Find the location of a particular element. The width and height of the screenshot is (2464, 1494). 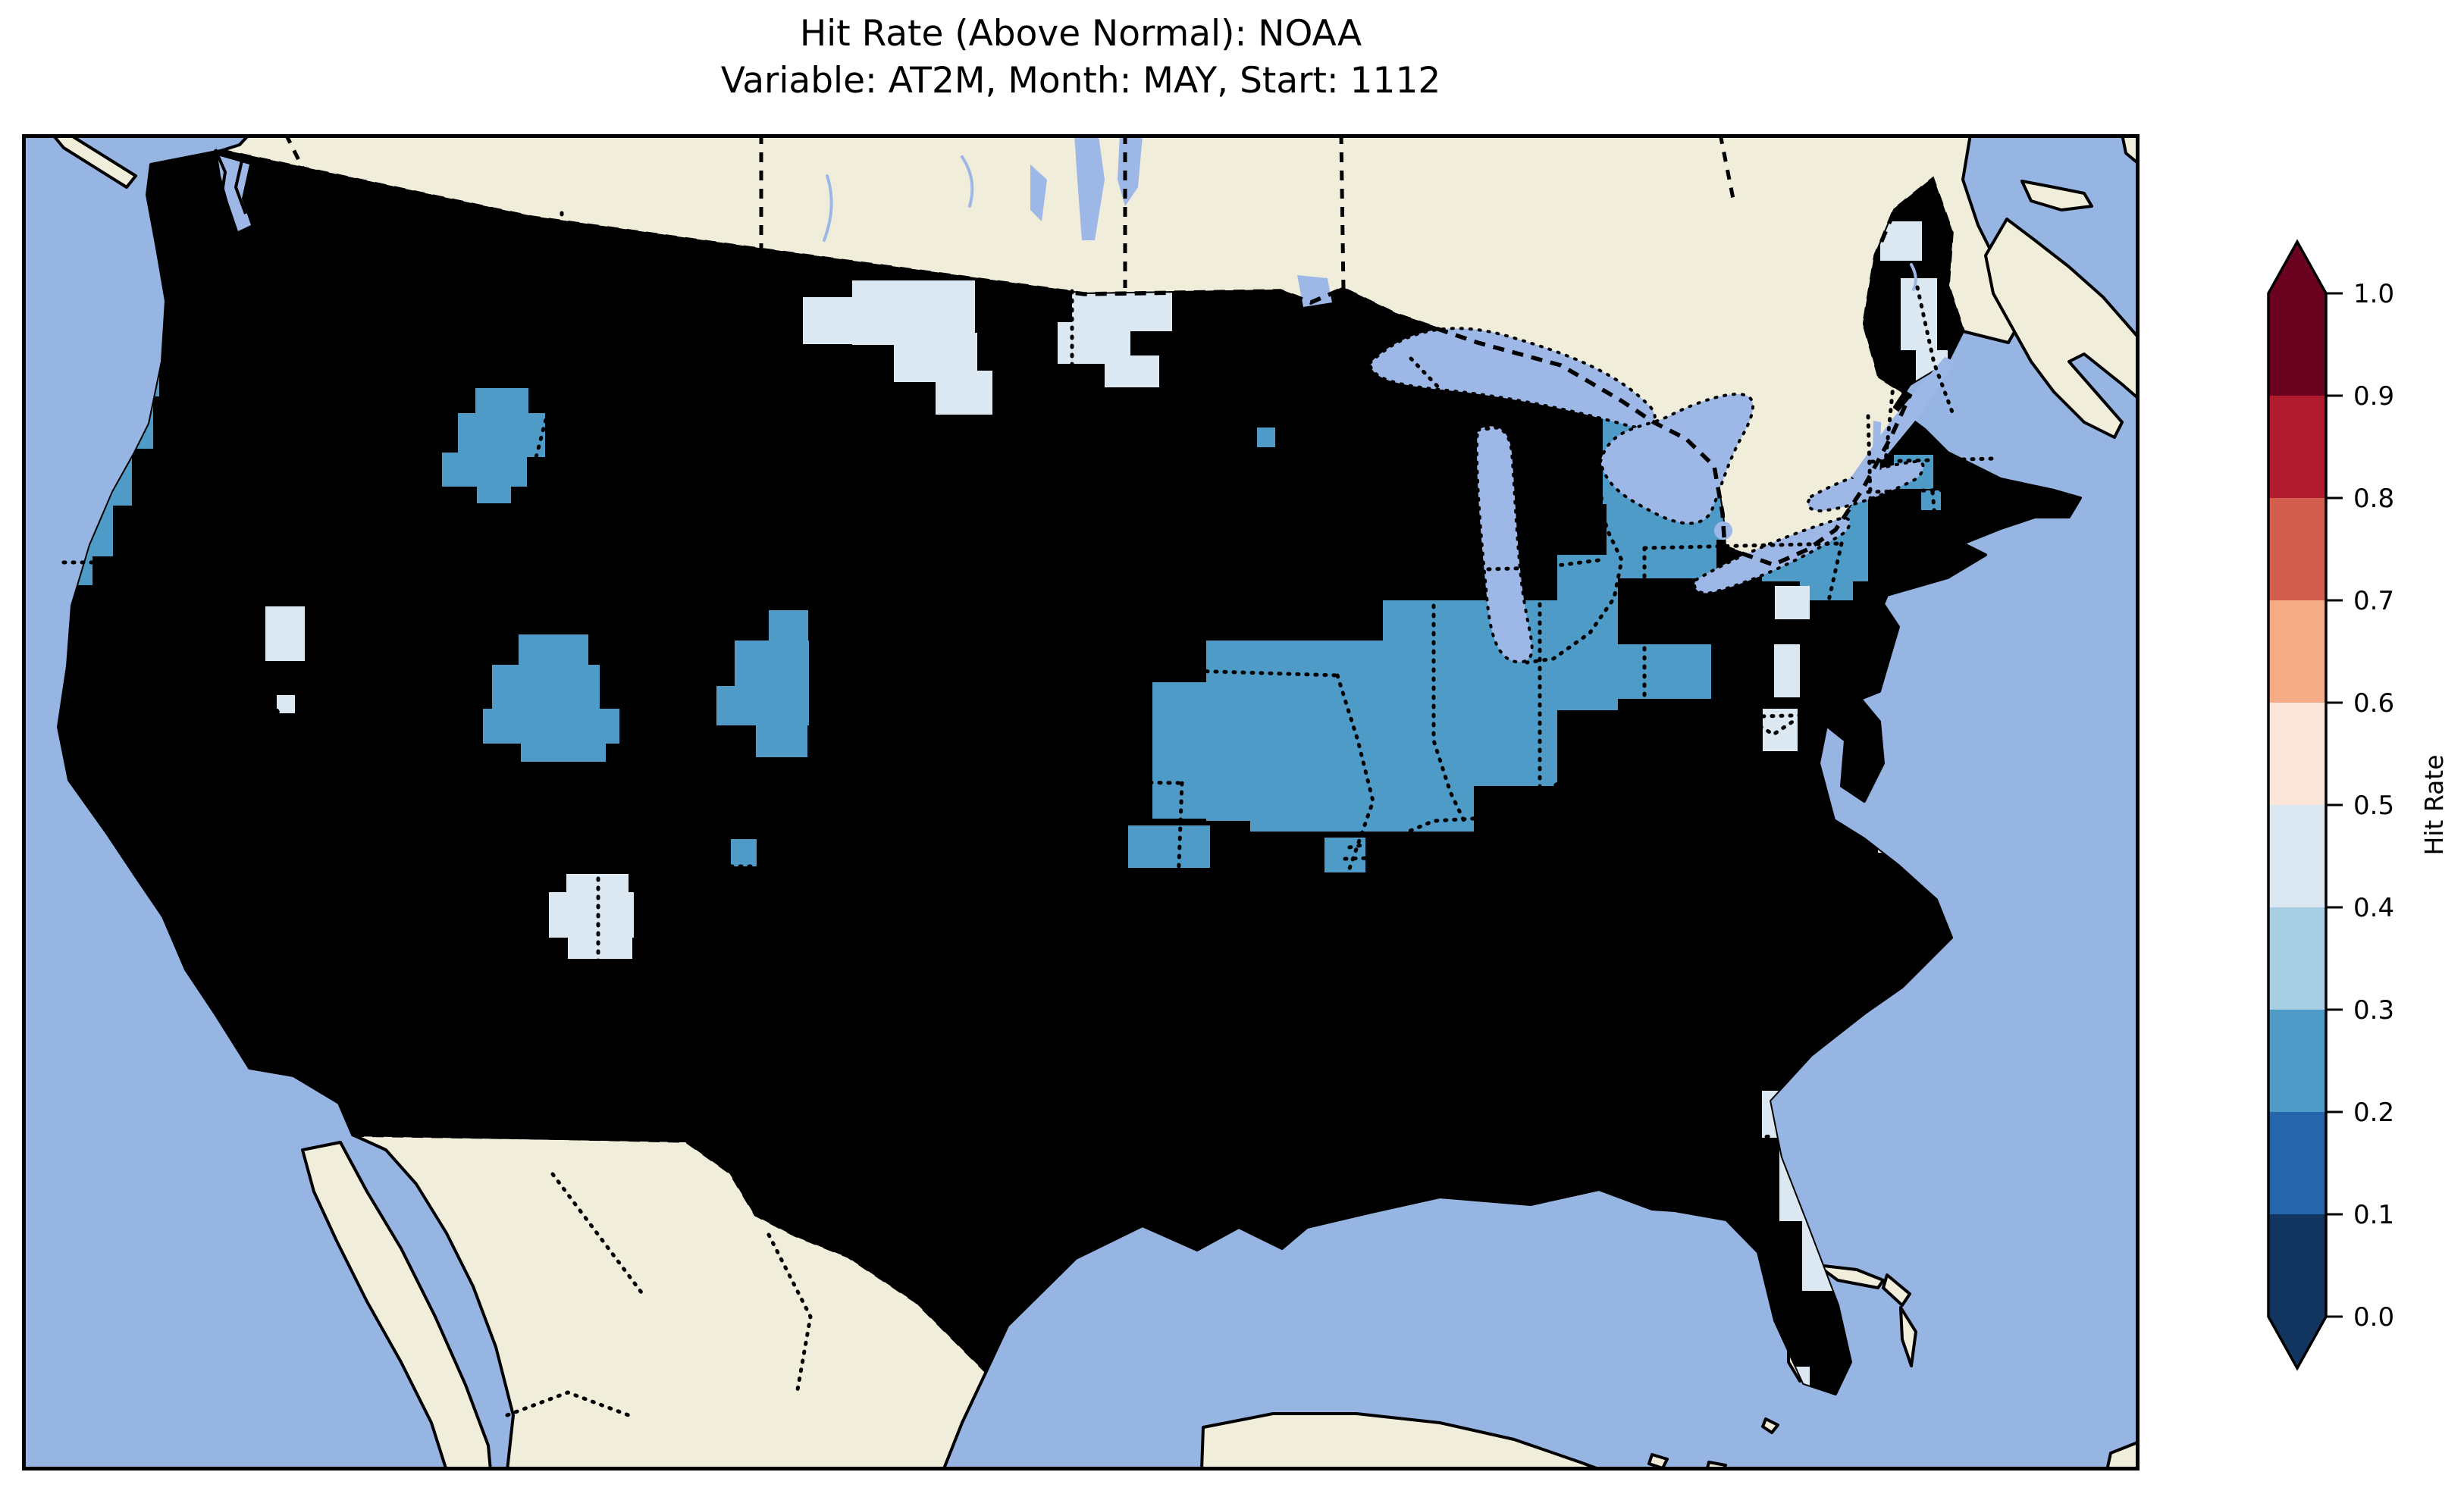

lake-winnipeg is located at coordinates (1089, 187).